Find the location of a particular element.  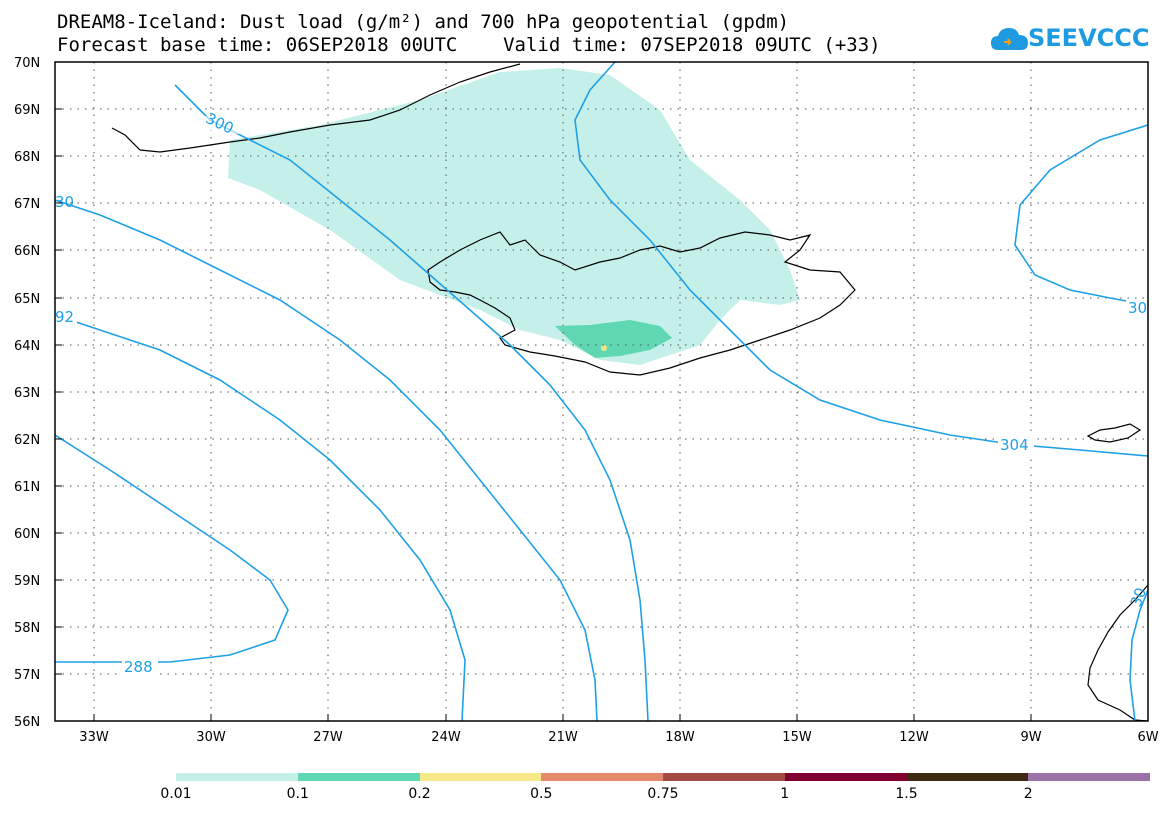

colorbar-label: 1.5 is located at coordinates (906, 794).